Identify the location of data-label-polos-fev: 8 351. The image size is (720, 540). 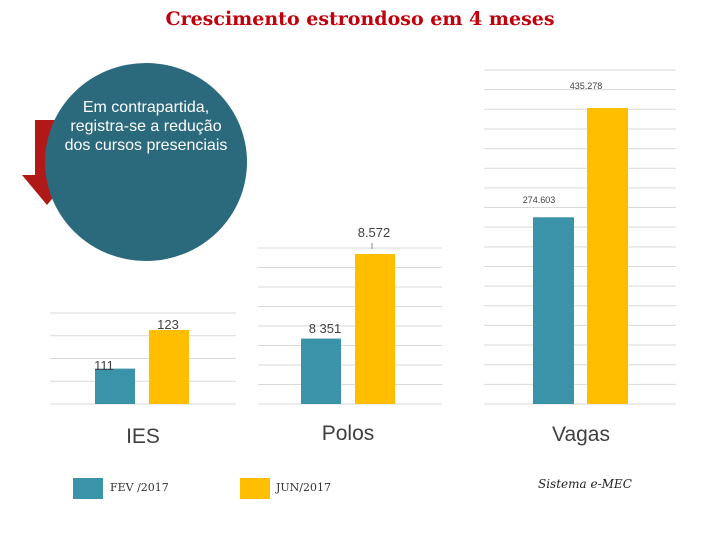
(325, 328).